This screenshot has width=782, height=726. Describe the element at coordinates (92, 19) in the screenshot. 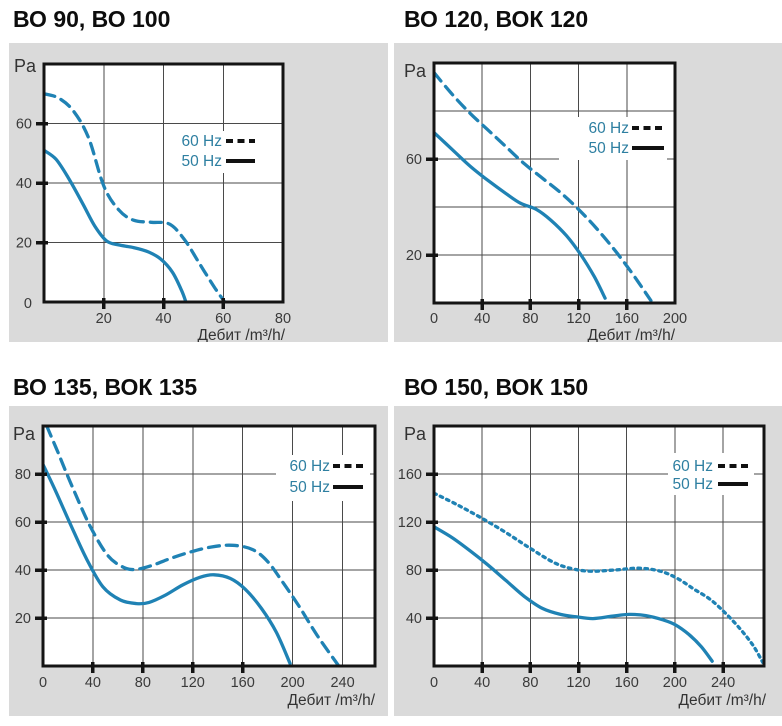

I see `chart-title-bo90: ВО 90, ВО 100` at that location.